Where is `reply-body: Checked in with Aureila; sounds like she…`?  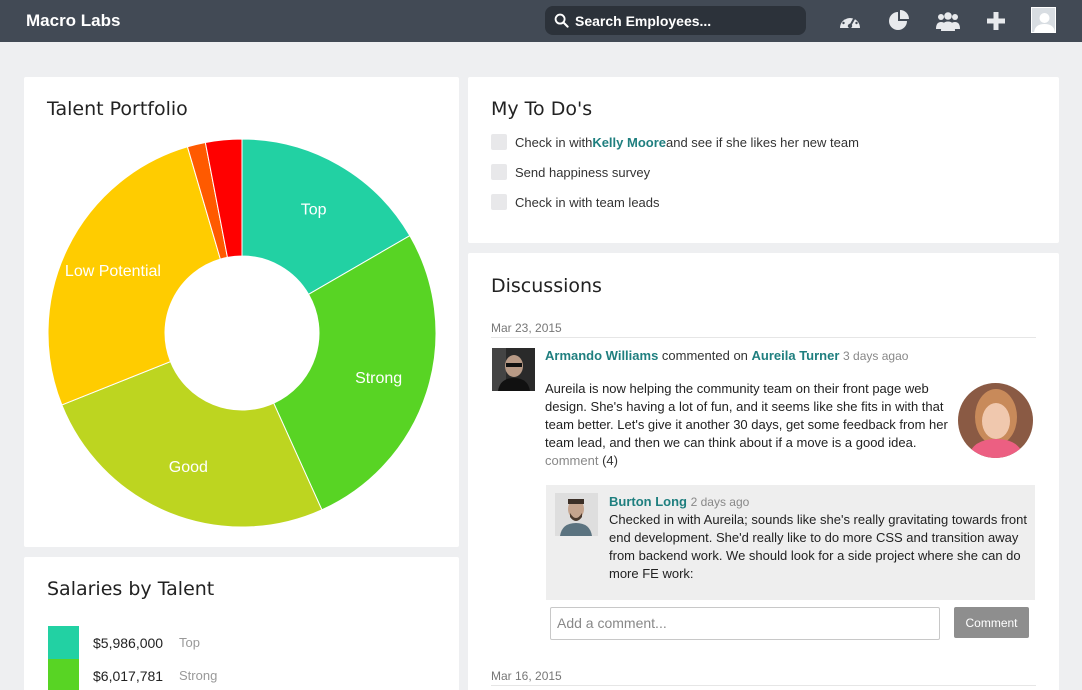
reply-body: Checked in with Aureila; sounds like she… is located at coordinates (818, 546).